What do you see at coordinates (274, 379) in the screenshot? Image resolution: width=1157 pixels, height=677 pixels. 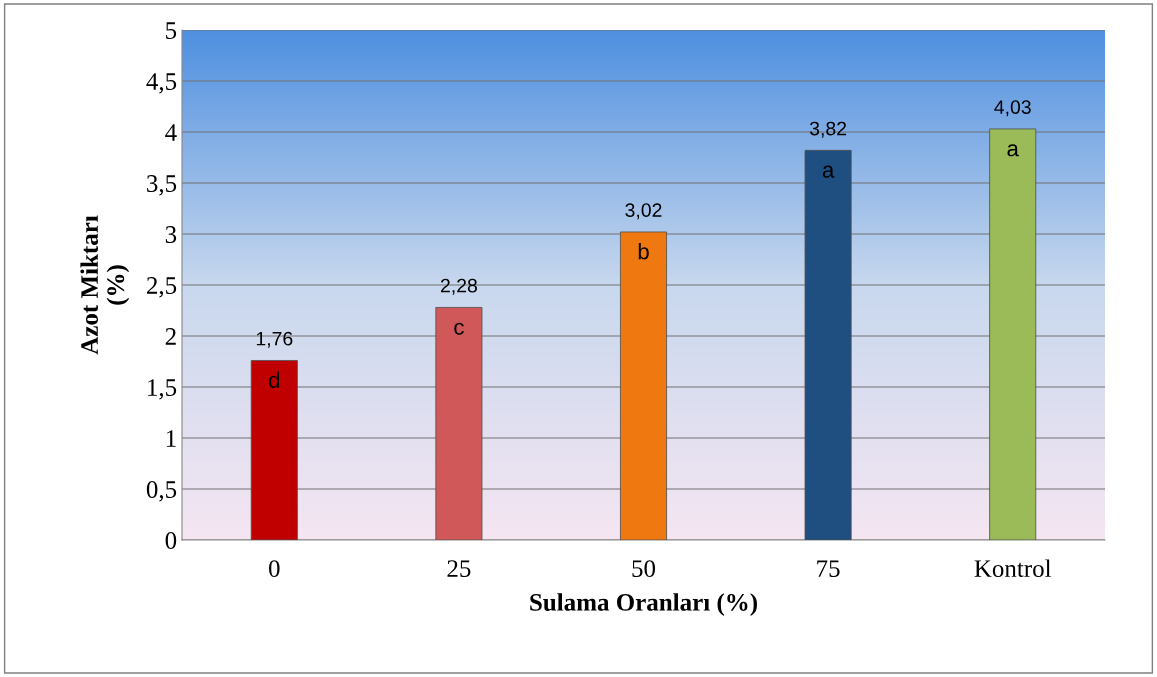 I see `annotation: d` at bounding box center [274, 379].